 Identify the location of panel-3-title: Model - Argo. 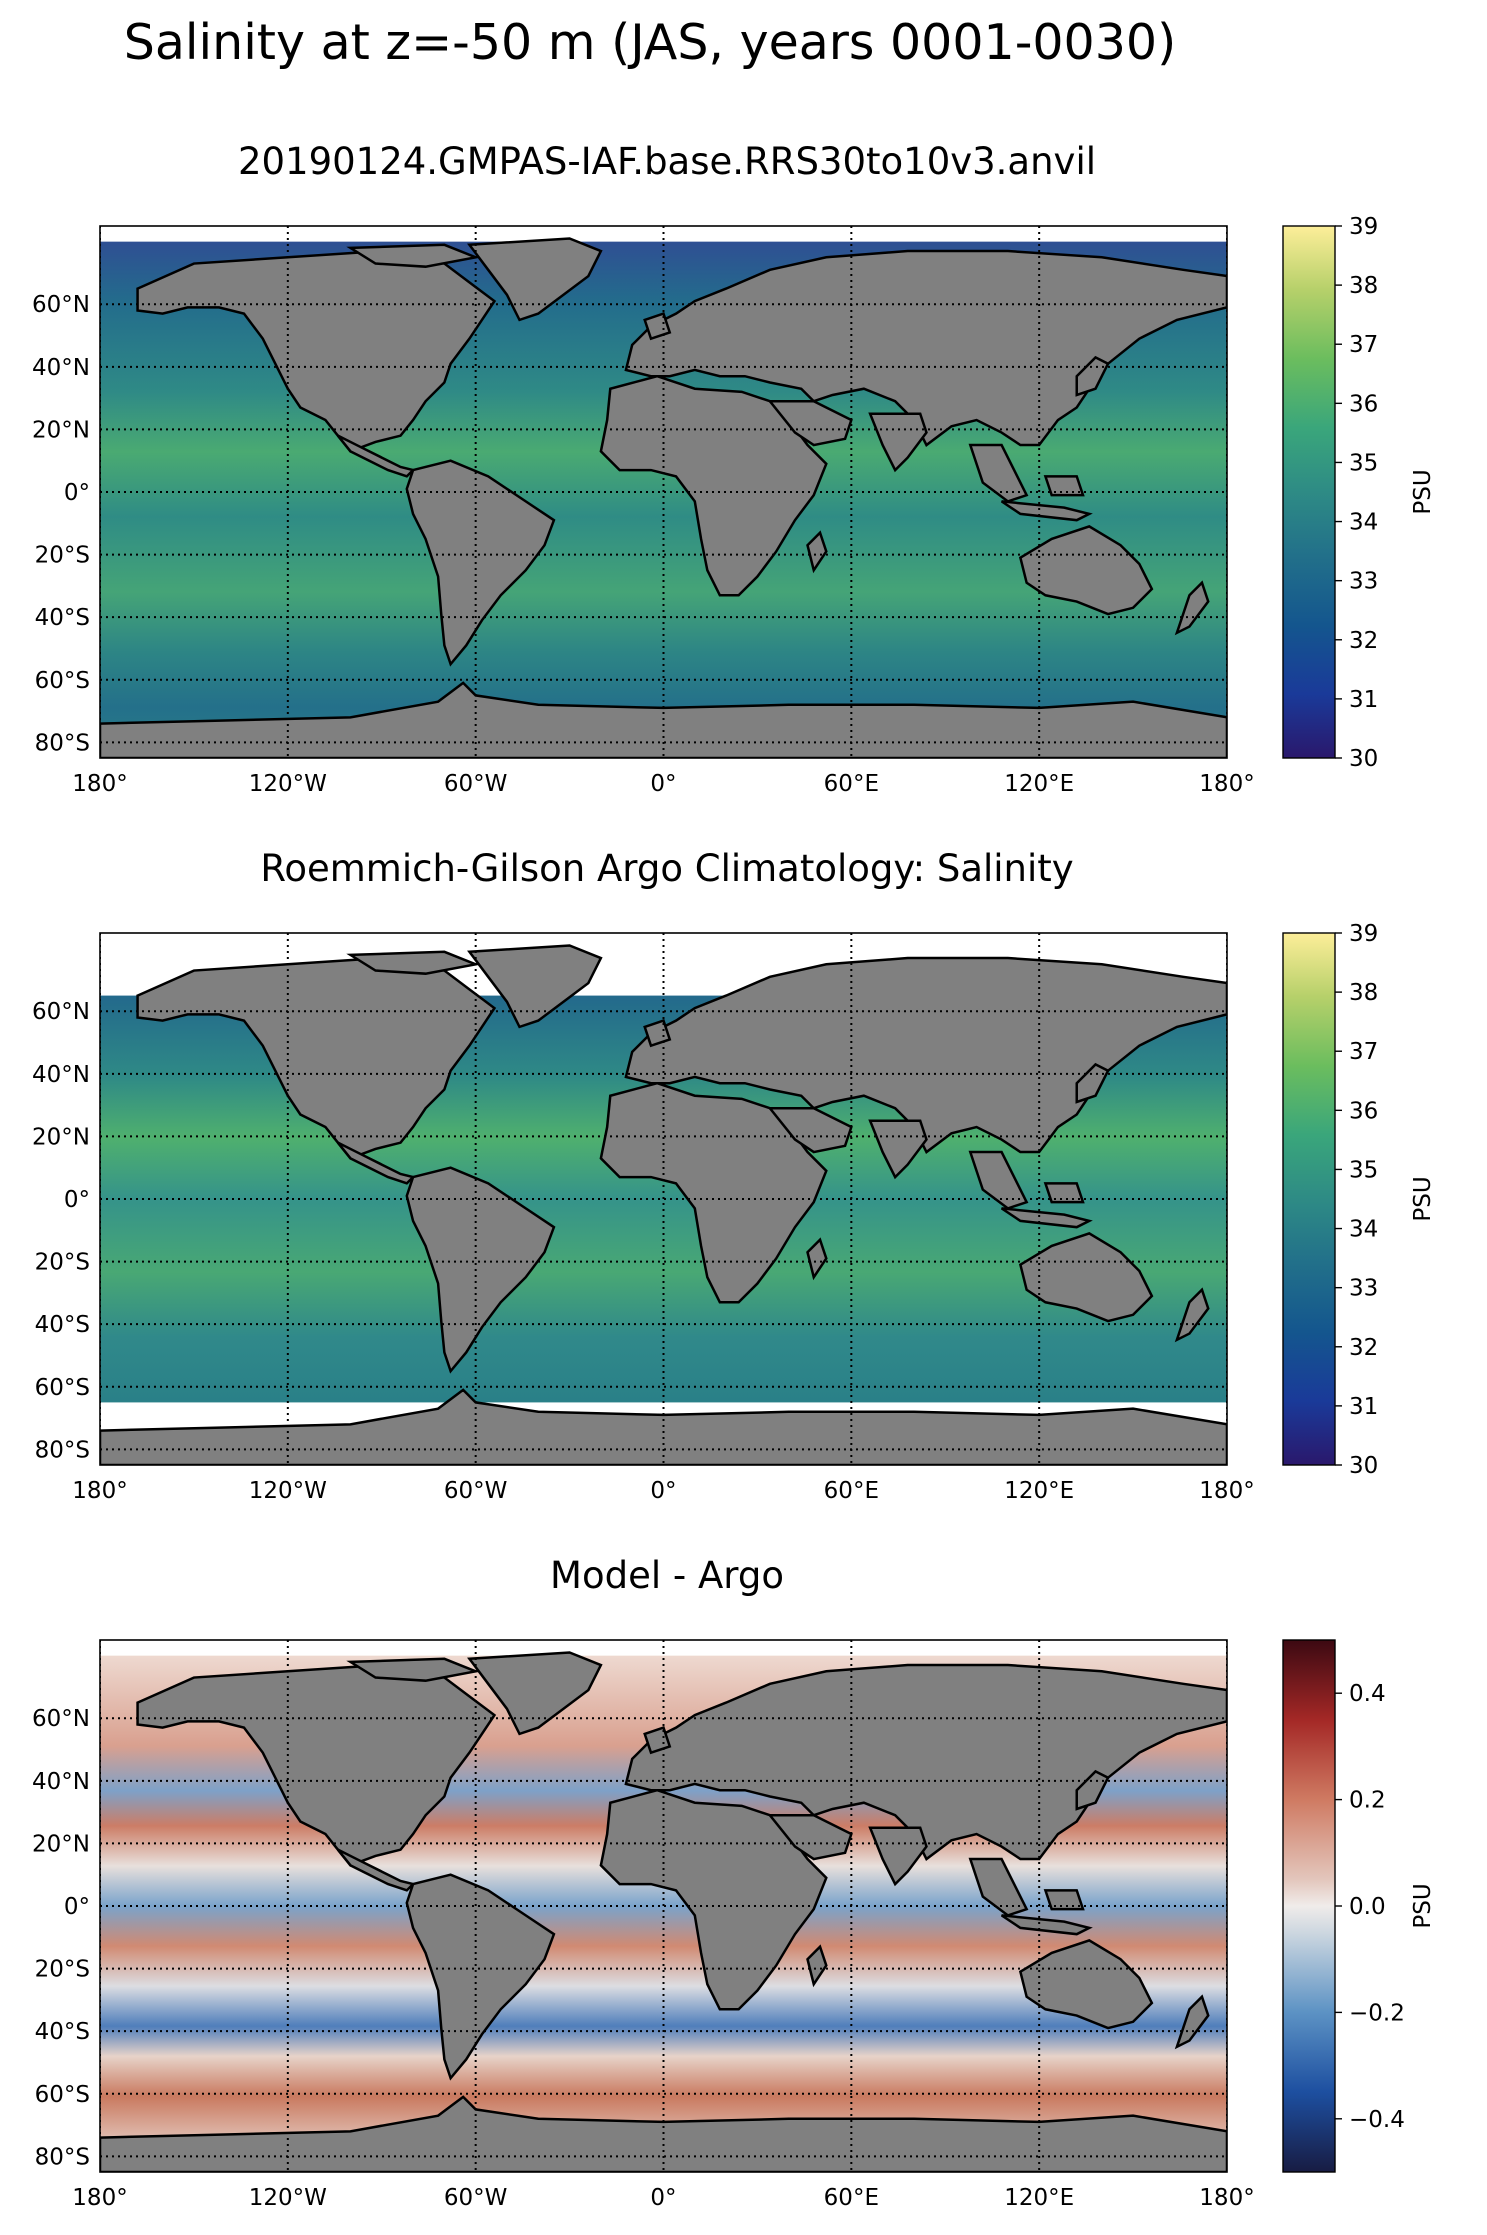
(667, 1575).